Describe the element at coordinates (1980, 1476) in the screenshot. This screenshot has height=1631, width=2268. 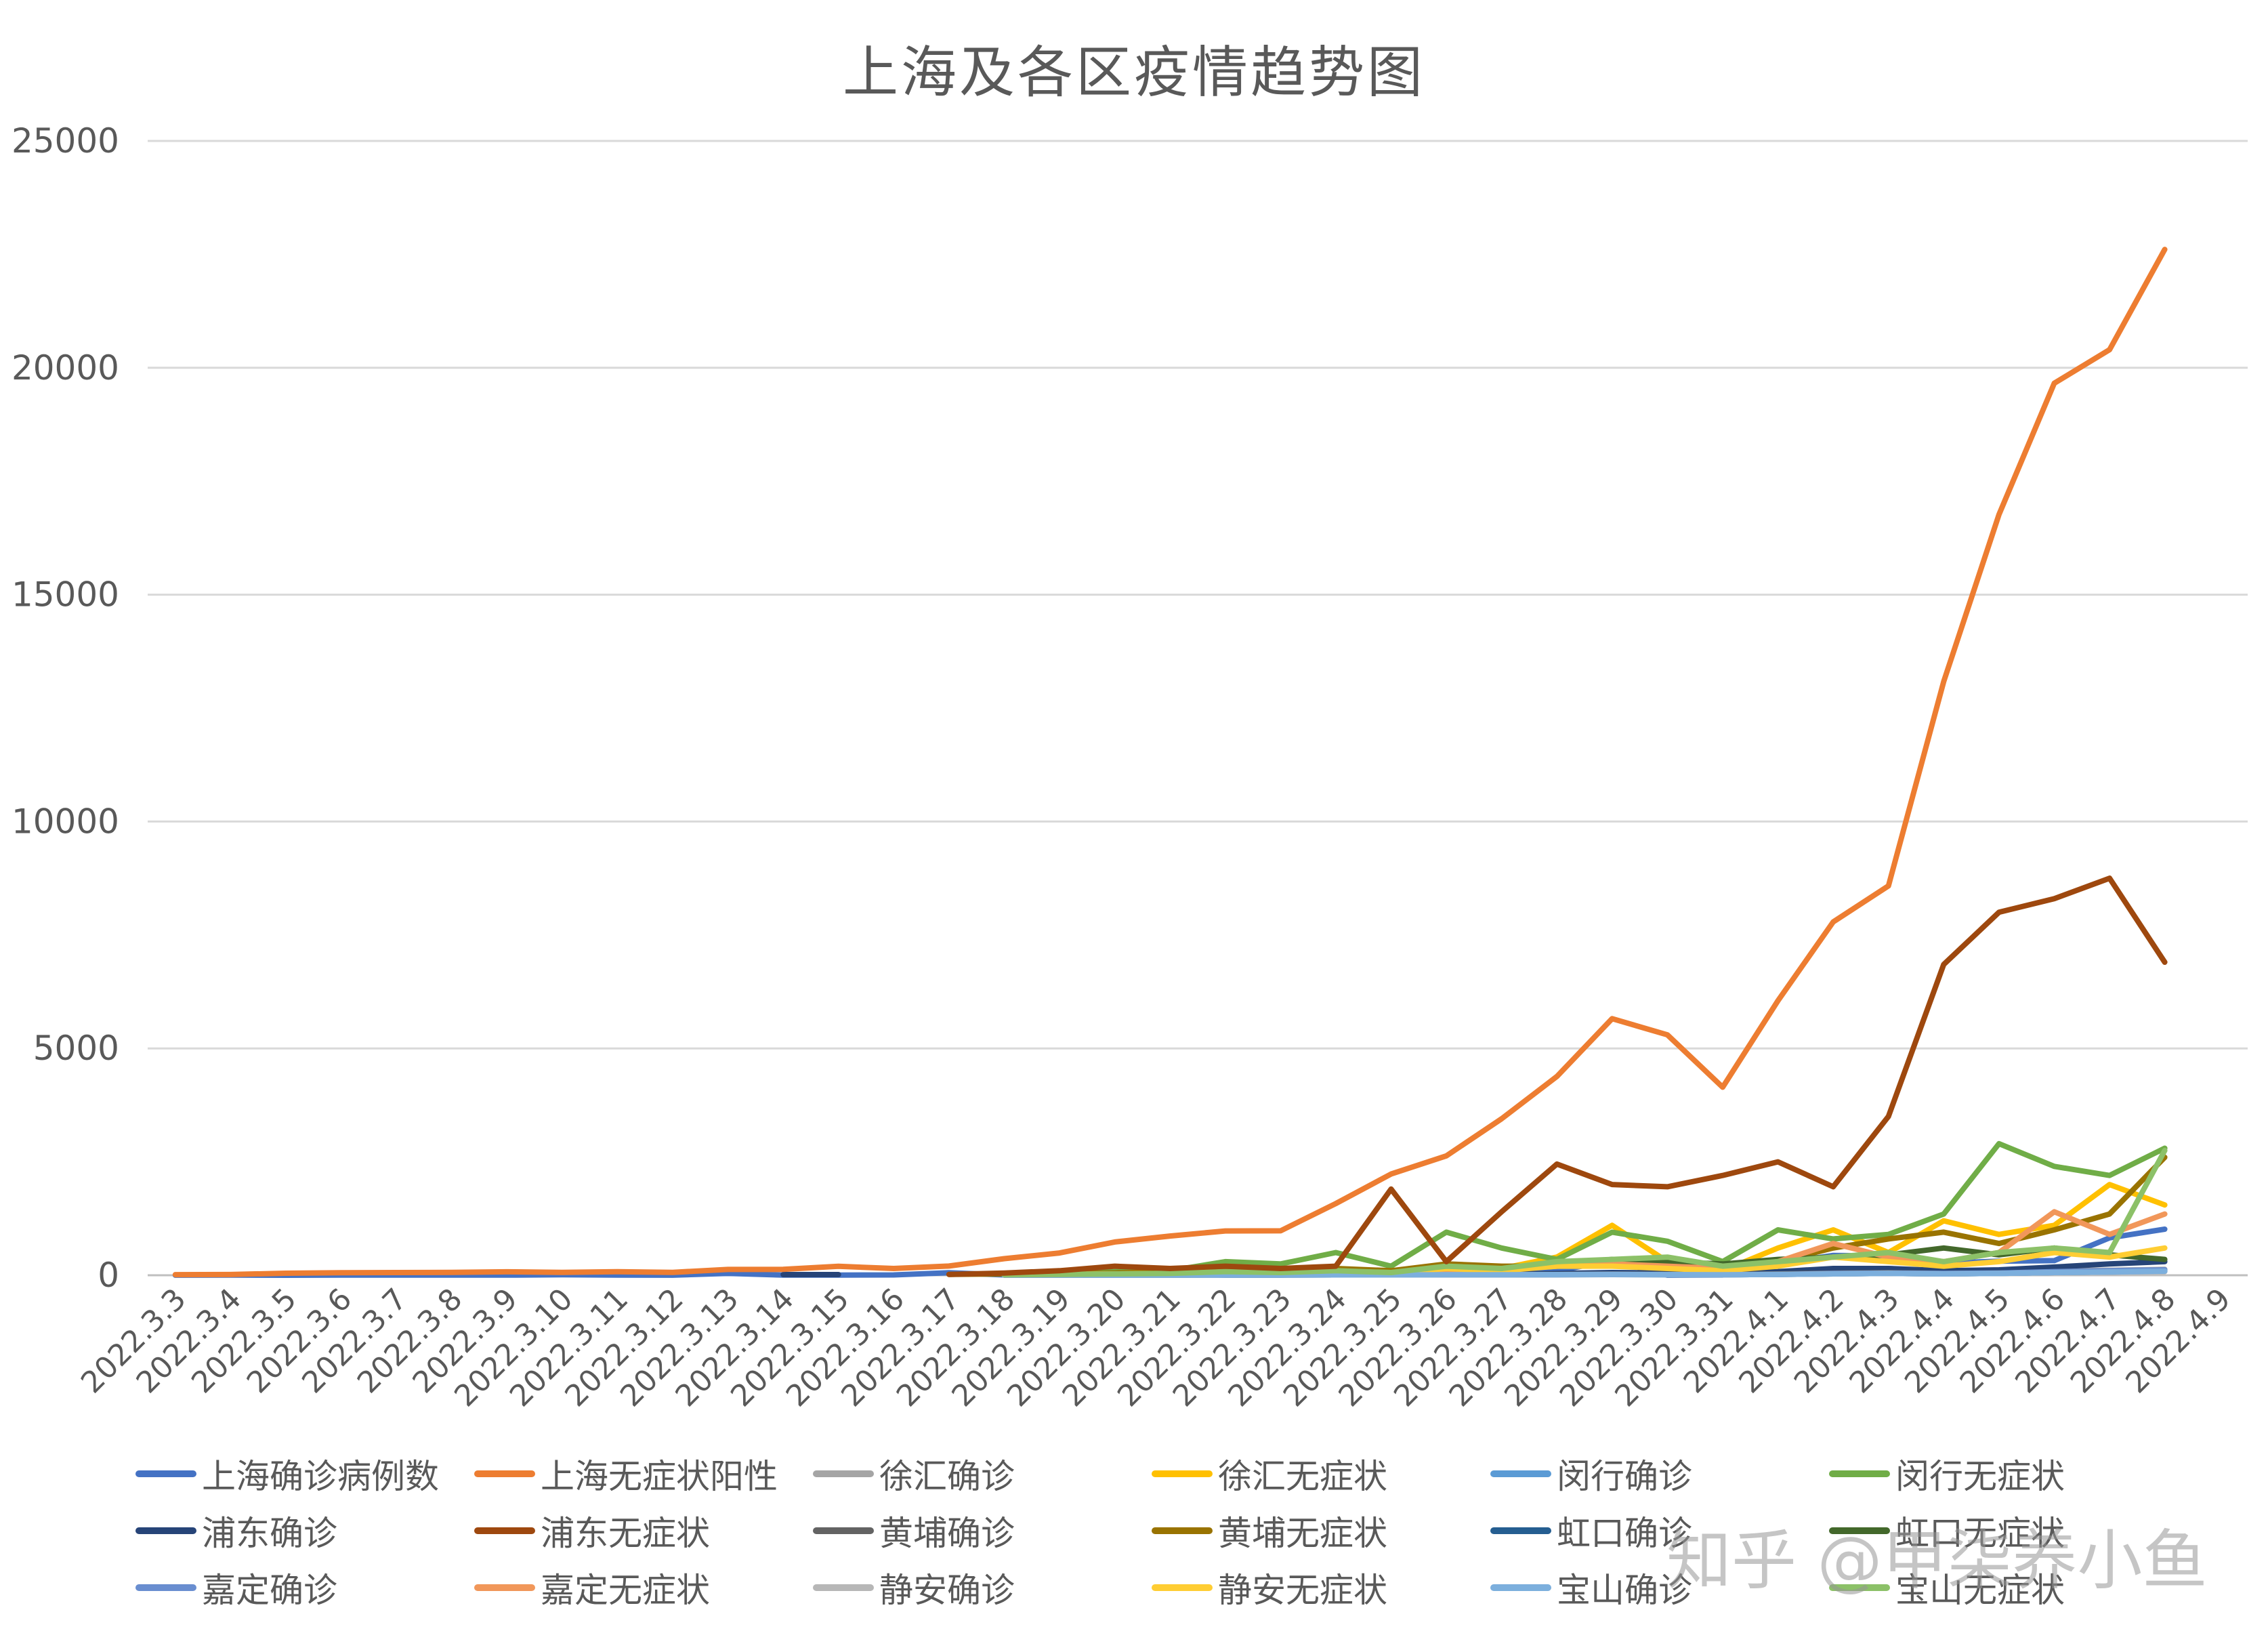
I see `legend-label: 闵行无症状` at that location.